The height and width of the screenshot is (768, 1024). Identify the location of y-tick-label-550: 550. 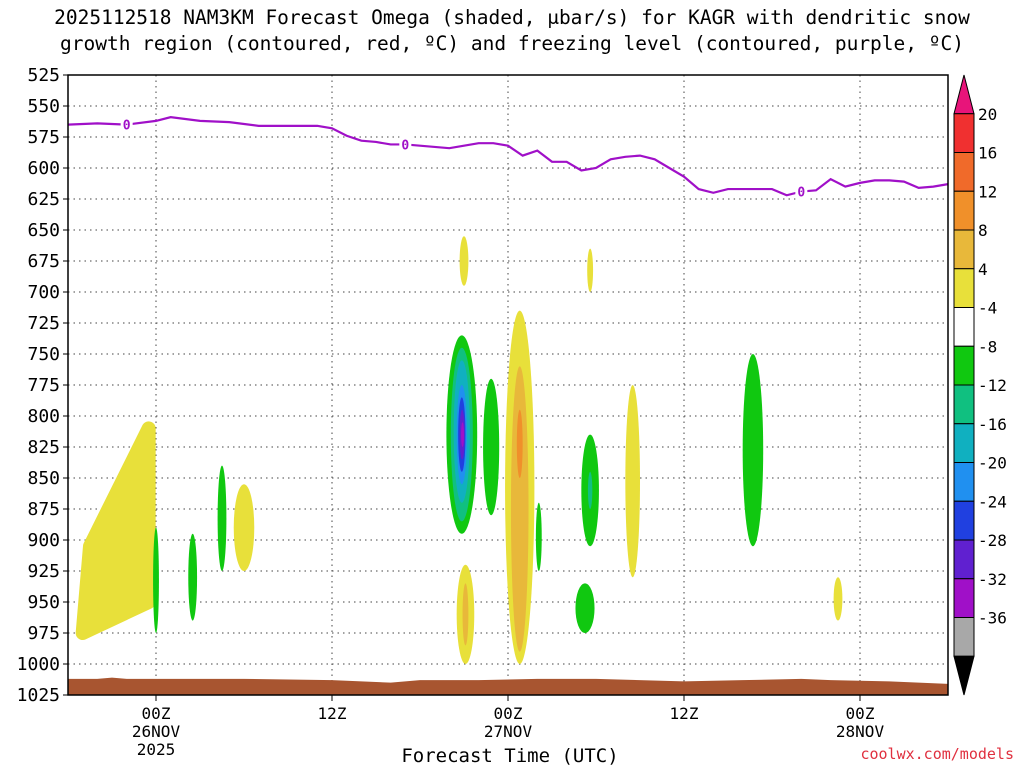
(43, 106).